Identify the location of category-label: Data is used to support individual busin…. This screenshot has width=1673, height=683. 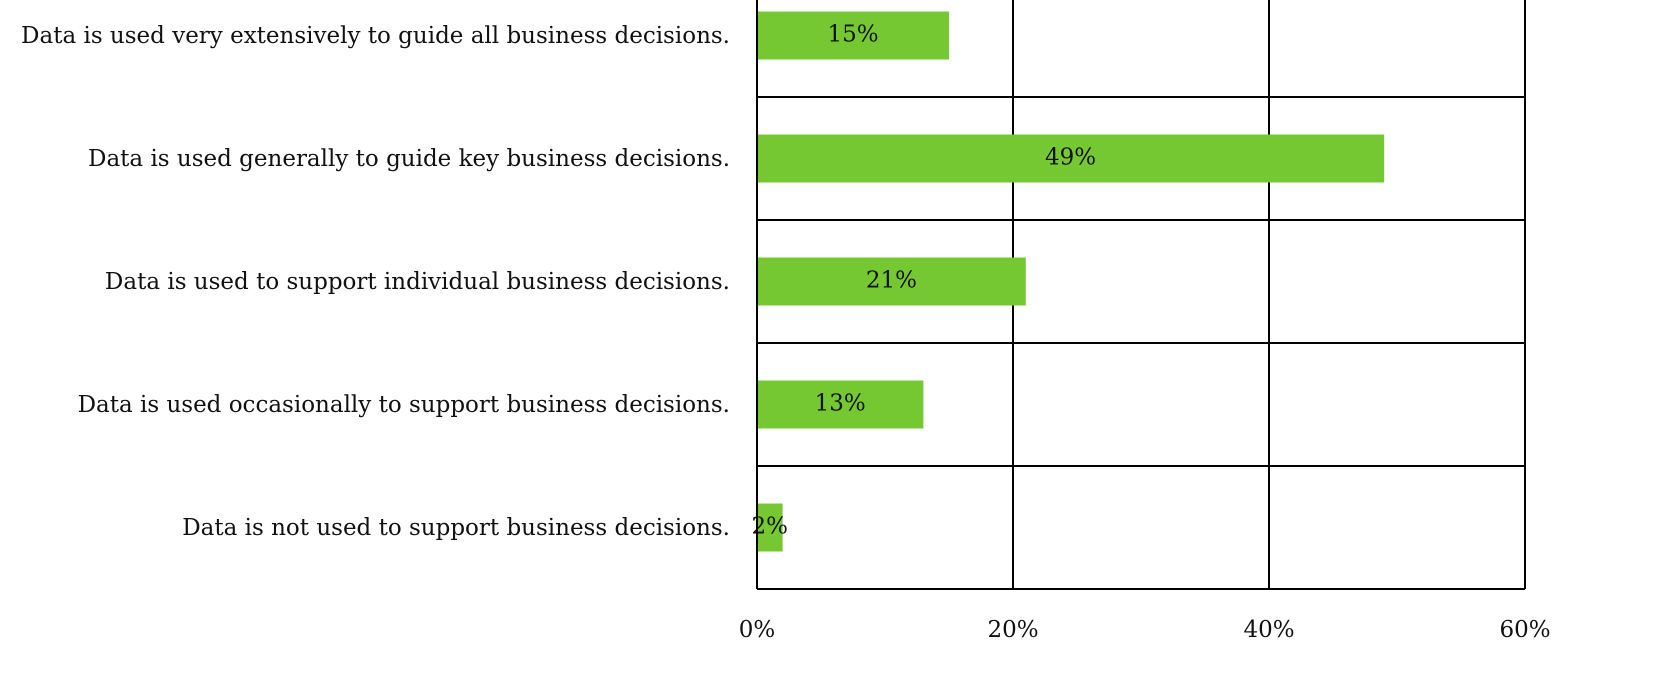
(417, 281).